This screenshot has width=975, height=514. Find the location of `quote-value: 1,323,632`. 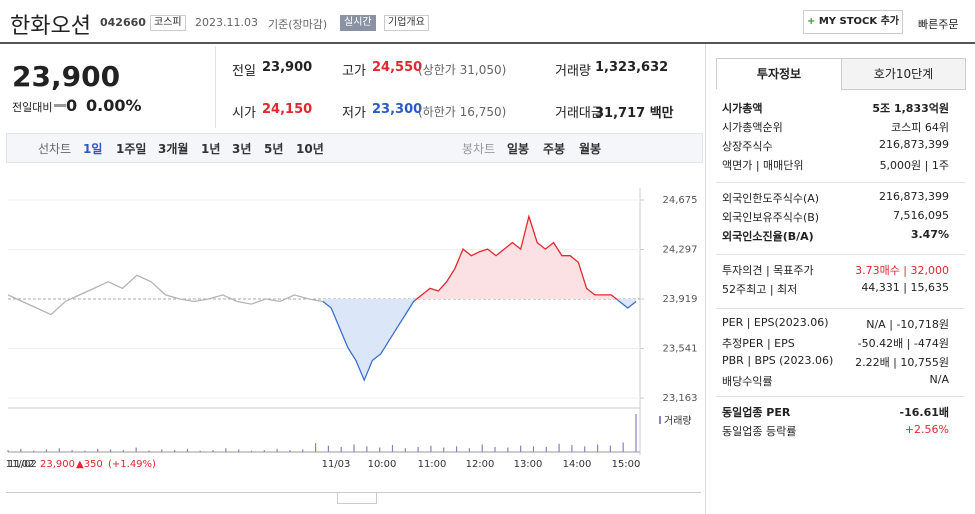

quote-value: 1,323,632 is located at coordinates (632, 67).